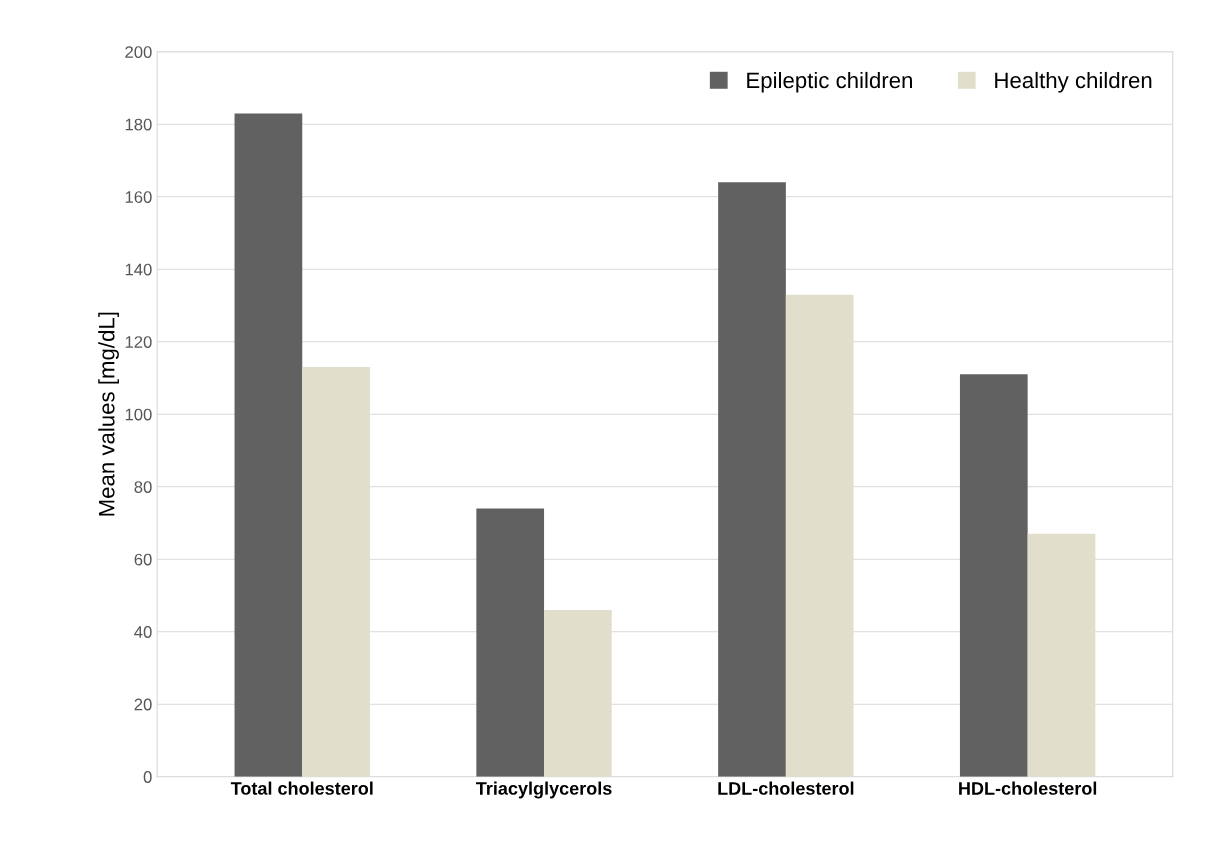 The width and height of the screenshot is (1209, 863). What do you see at coordinates (108, 414) in the screenshot?
I see `y-axis-title: Mean values [mg/dL]` at bounding box center [108, 414].